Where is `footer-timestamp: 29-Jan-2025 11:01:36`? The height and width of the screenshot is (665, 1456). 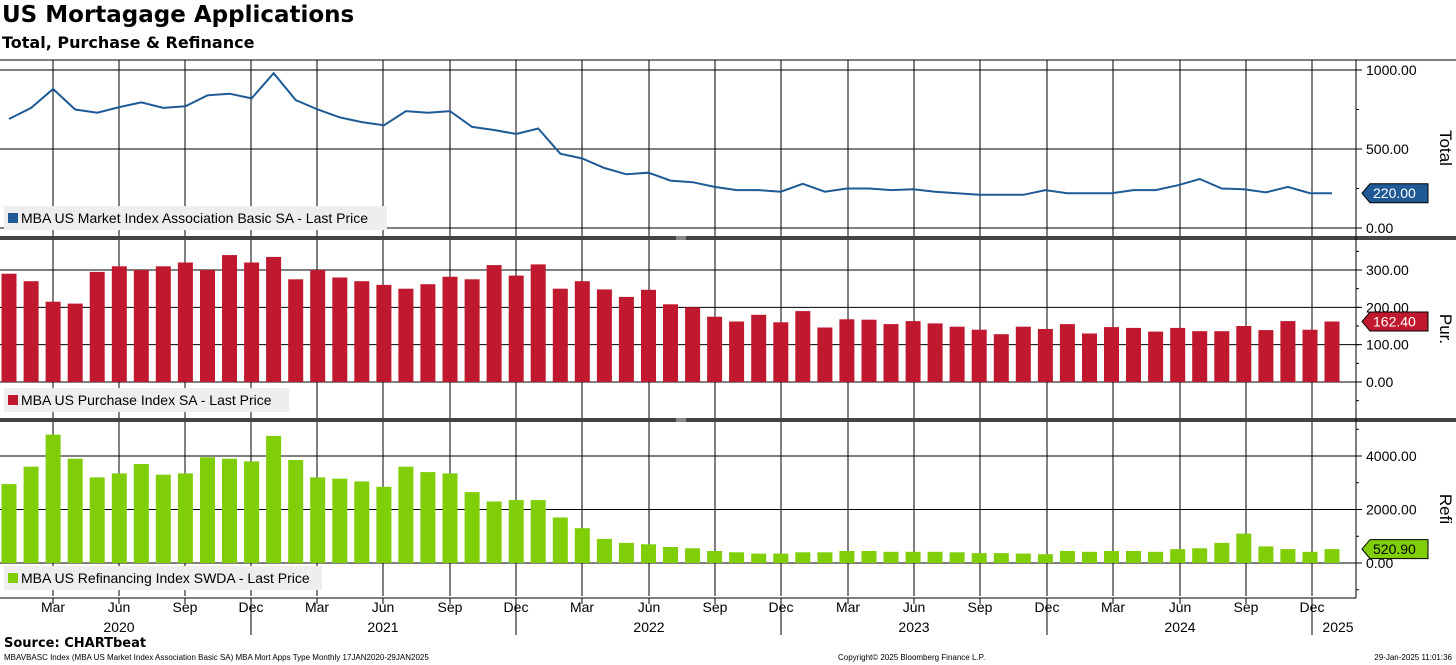 footer-timestamp: 29-Jan-2025 11:01:36 is located at coordinates (1413, 657).